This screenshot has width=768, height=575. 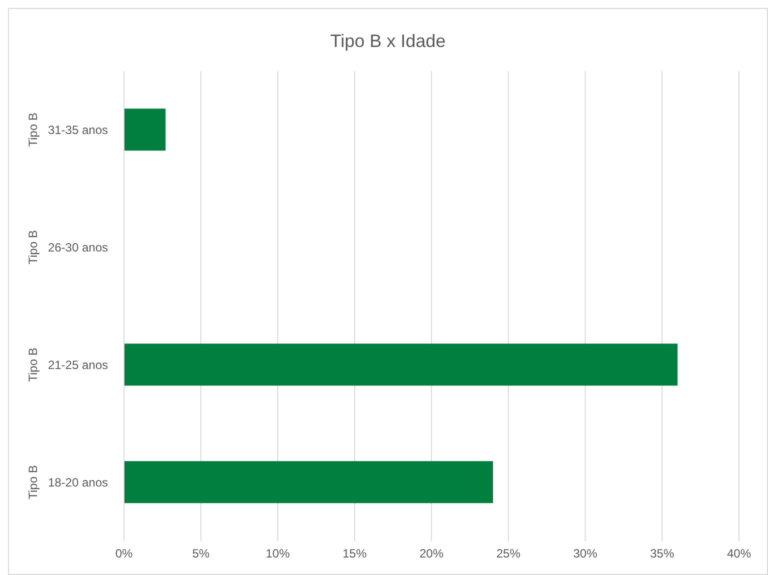 I want to click on y-tick-label: 31-35 anos, so click(x=78, y=129).